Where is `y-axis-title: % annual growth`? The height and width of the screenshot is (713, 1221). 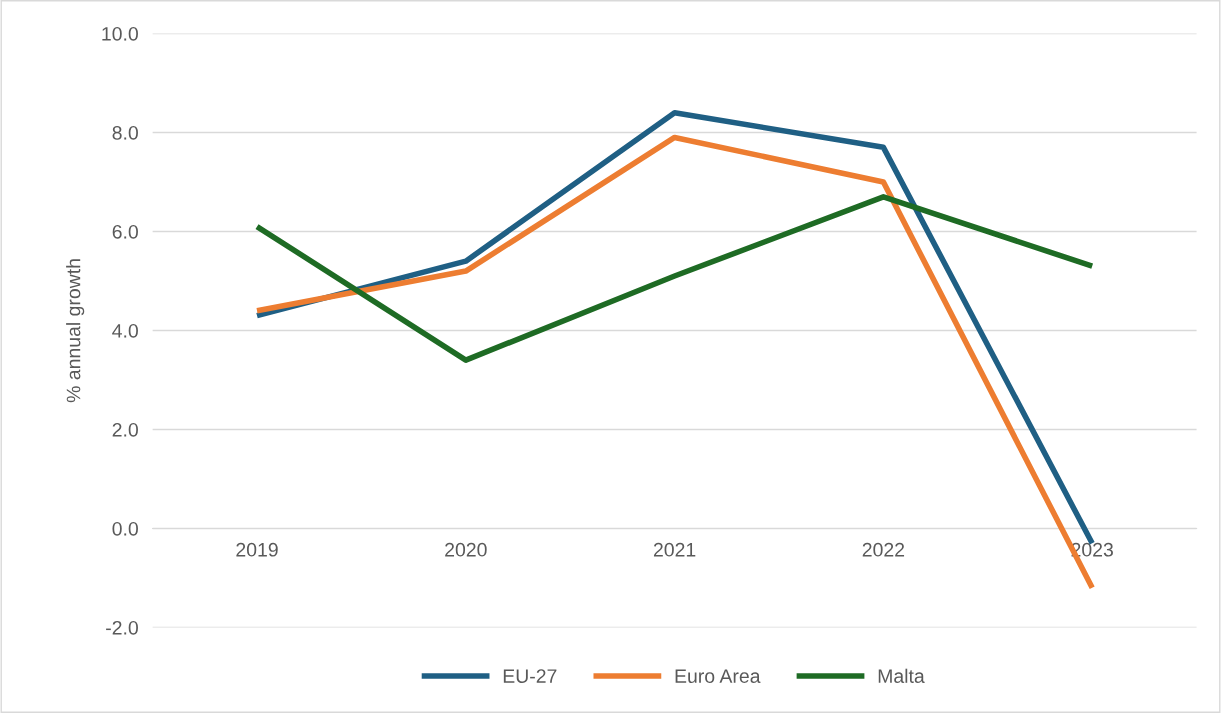
y-axis-title: % annual growth is located at coordinates (75, 331).